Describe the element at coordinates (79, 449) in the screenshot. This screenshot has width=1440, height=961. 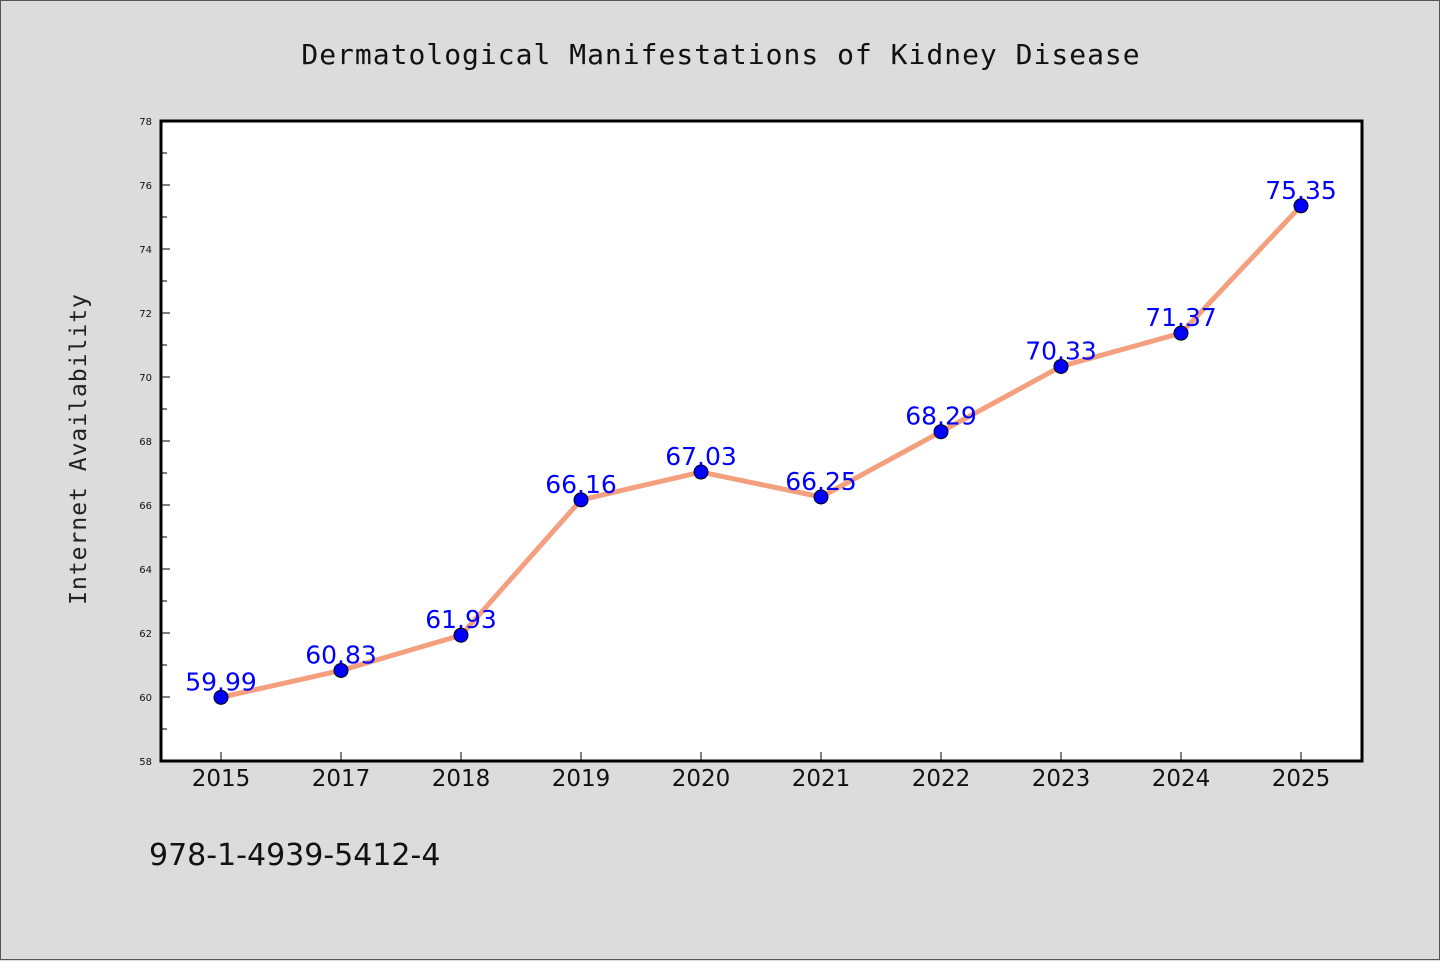
I see `y-axis-label: Internet Availability` at that location.